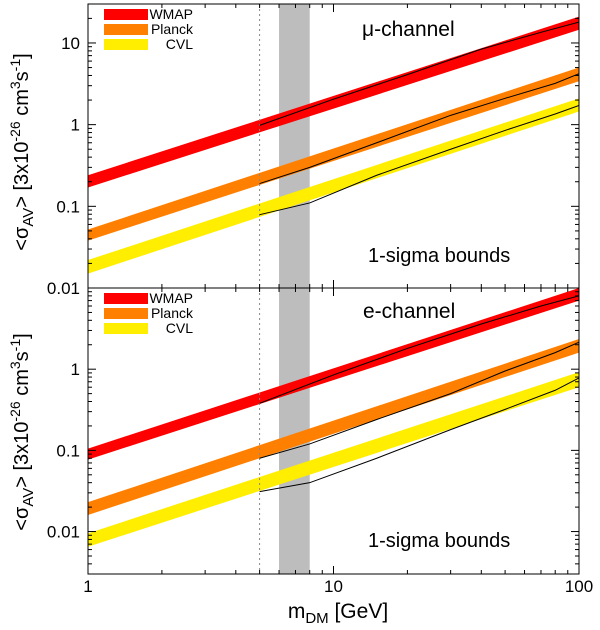 This screenshot has height=630, width=600. Describe the element at coordinates (408, 29) in the screenshot. I see `channel-label-mu: μ-channel` at that location.